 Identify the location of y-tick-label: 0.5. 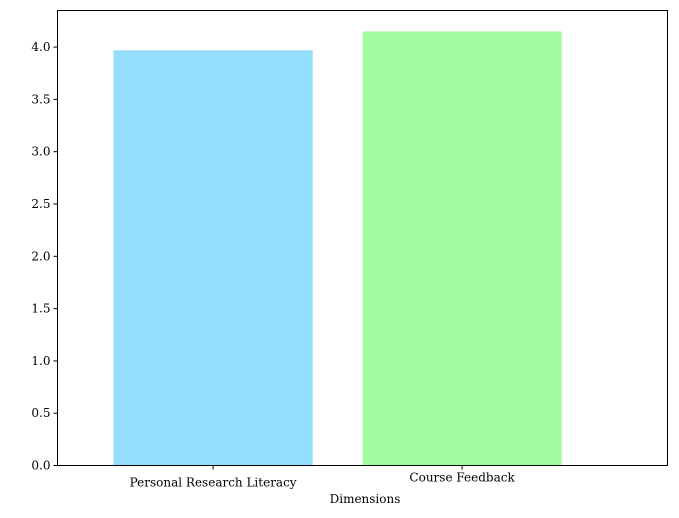
(40, 413).